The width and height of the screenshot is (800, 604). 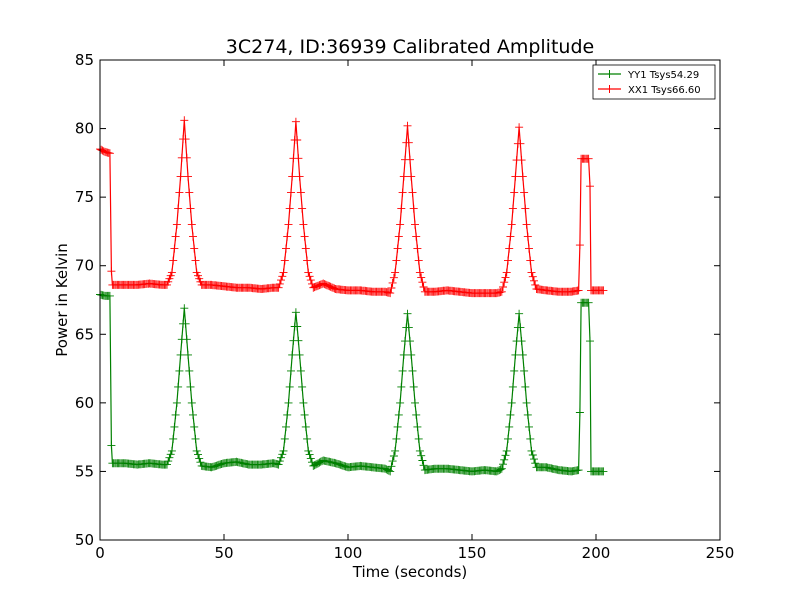 I want to click on y-tick-label: 85, so click(x=84, y=60).